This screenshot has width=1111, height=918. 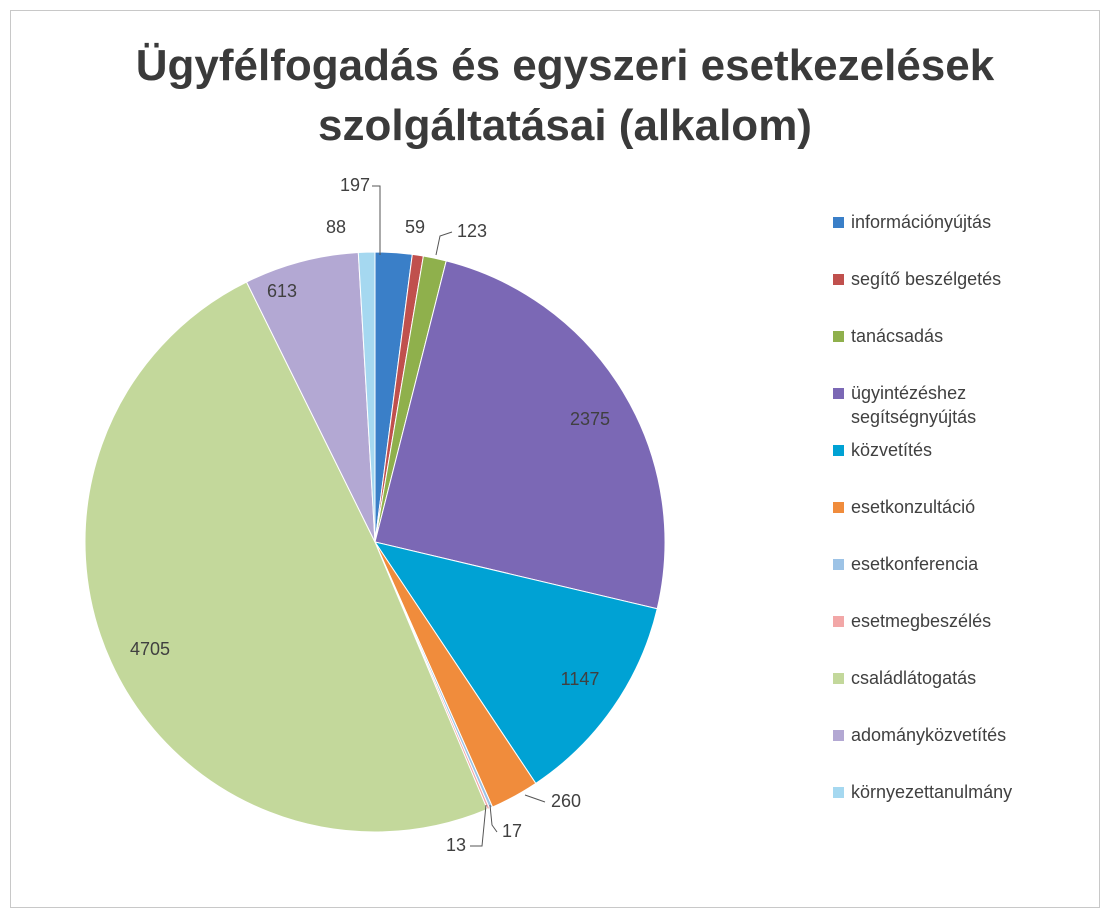 I want to click on legend-item: családlátogatás, so click(x=948, y=678).